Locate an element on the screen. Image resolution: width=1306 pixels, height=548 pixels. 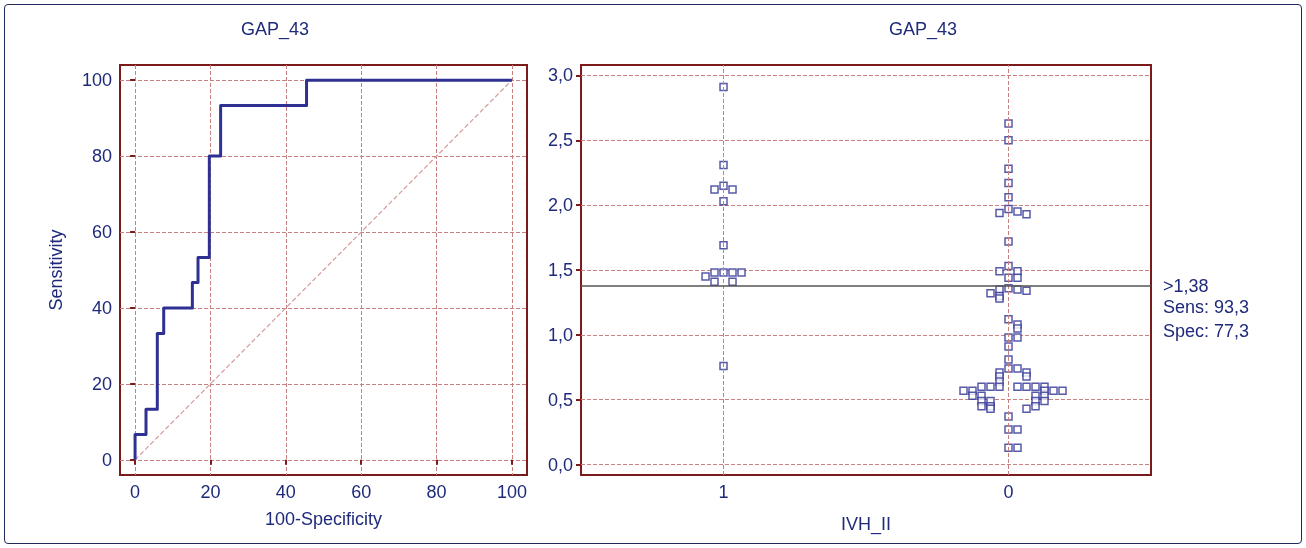
y-tick-label: 80 is located at coordinates (101, 156).